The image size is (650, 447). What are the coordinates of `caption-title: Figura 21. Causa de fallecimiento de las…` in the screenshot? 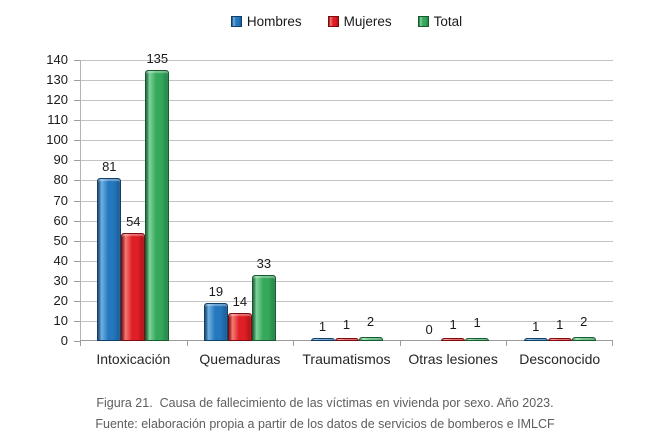 It's located at (325, 403).